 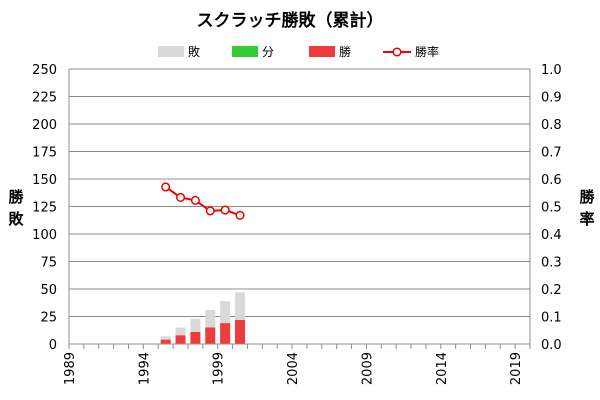 What do you see at coordinates (44, 125) in the screenshot?
I see `left-tick-label: 200` at bounding box center [44, 125].